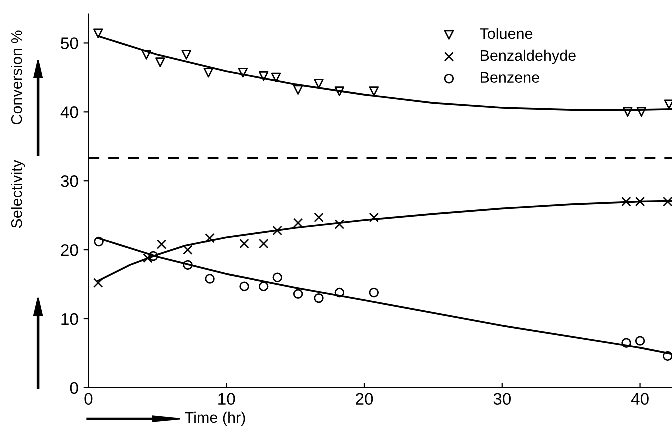 The height and width of the screenshot is (432, 672). I want to click on legend-label: Toluene, so click(506, 34).